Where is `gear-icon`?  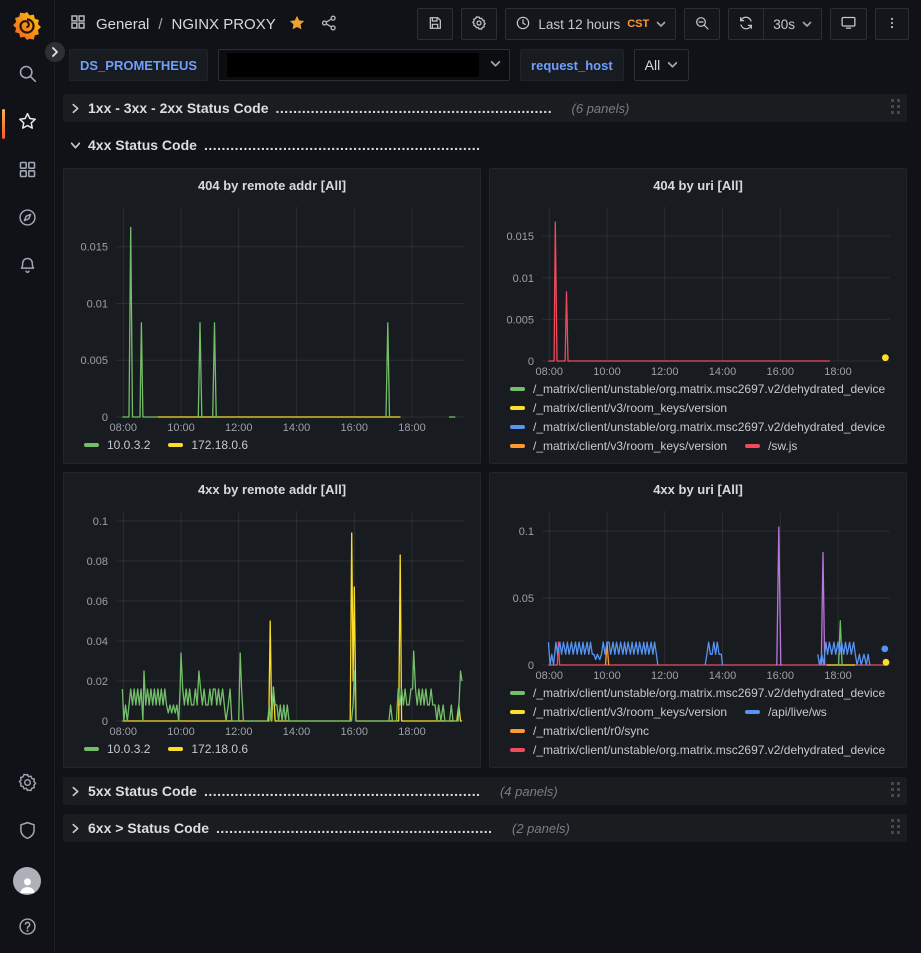 gear-icon is located at coordinates (479, 24).